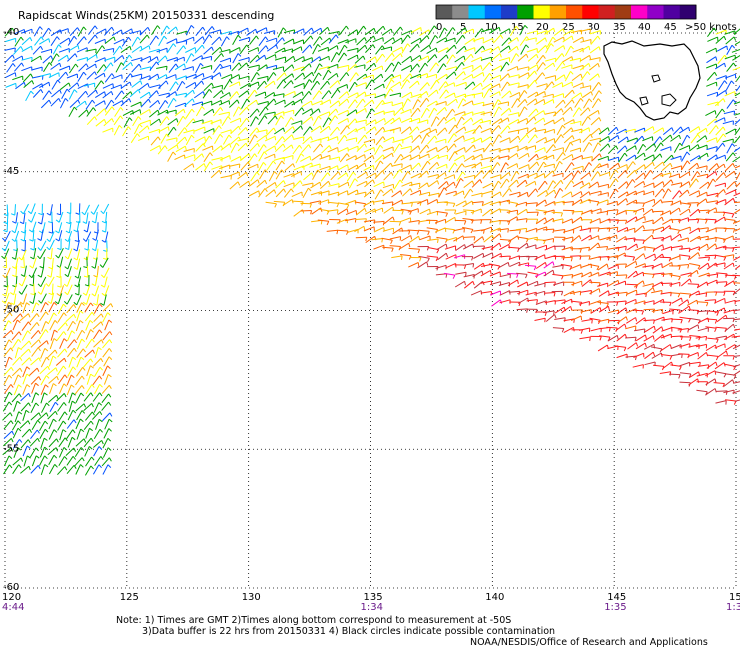  What do you see at coordinates (652, 80) in the screenshot?
I see `tasmania-coastline` at bounding box center [652, 80].